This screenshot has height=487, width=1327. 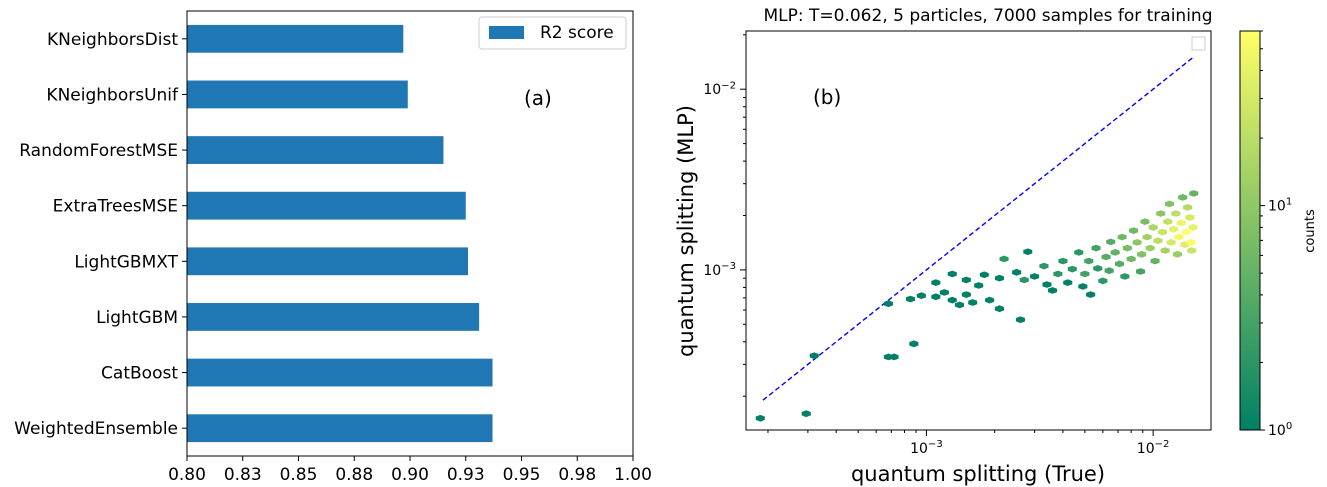 I want to click on colorbar-ticks: 10⁰ 10¹, so click(x=1276, y=234).